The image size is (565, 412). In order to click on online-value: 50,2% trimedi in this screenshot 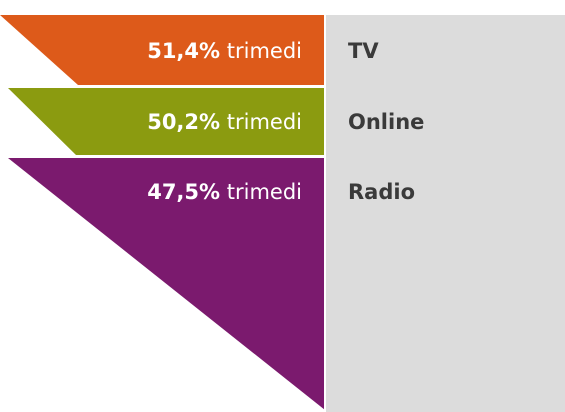, I will do `click(224, 122)`.